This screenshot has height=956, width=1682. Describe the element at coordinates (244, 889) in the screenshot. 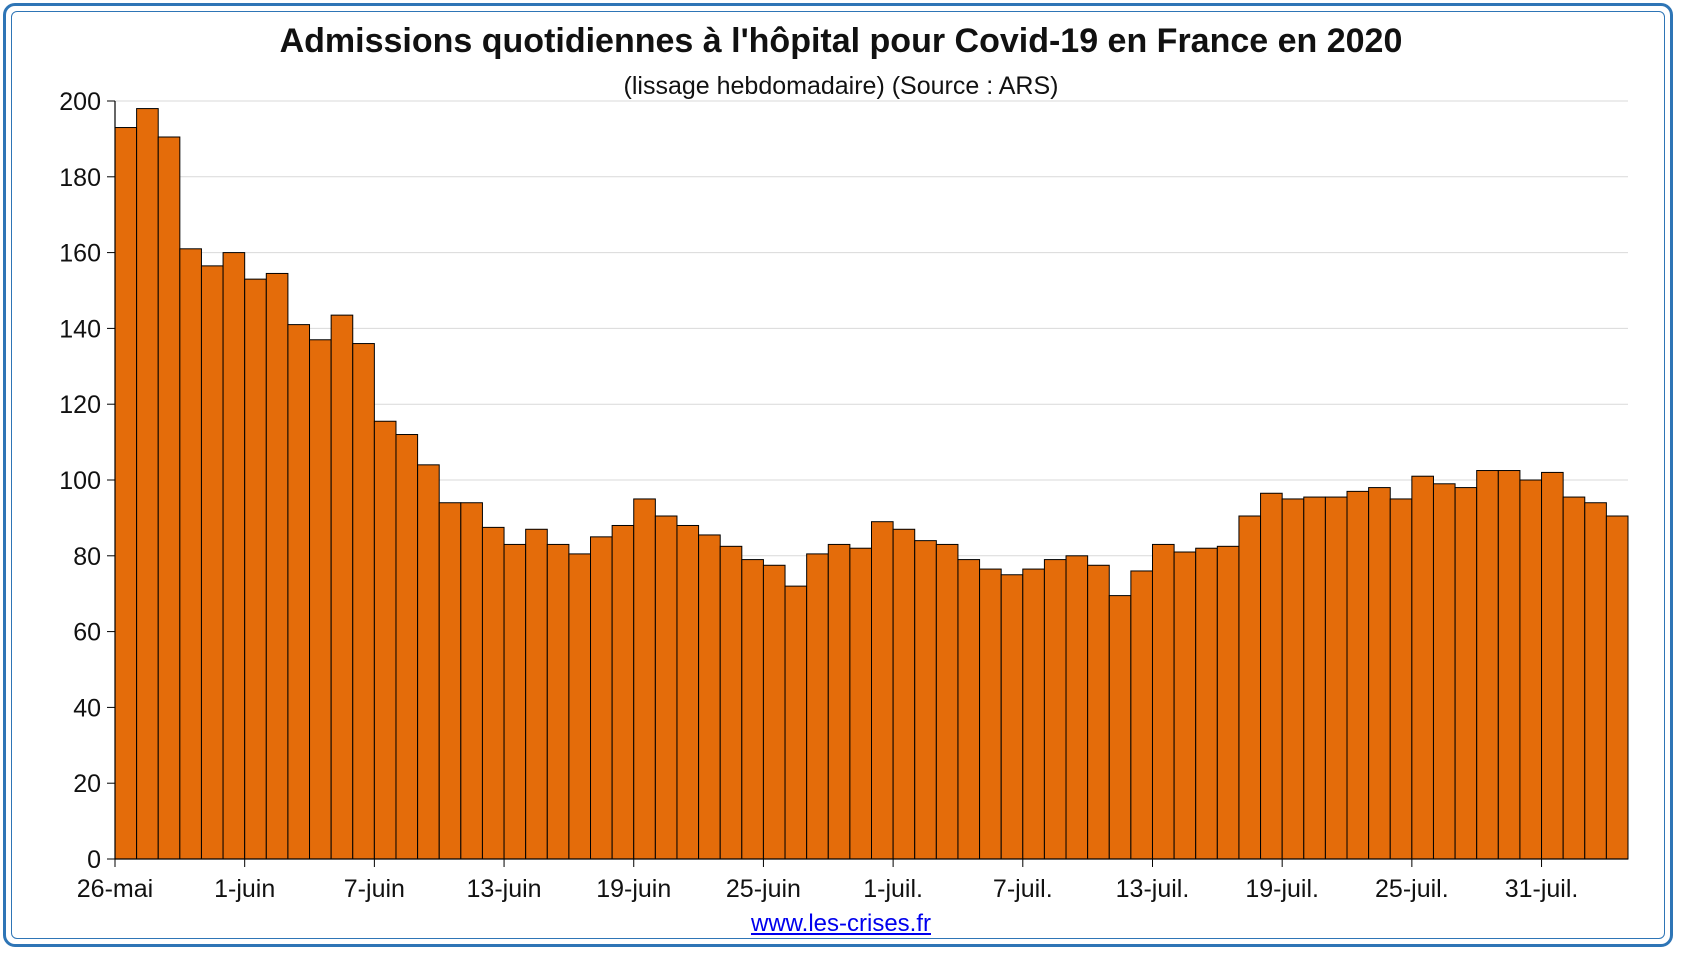

I see `x-tick-label: 1-juin` at that location.